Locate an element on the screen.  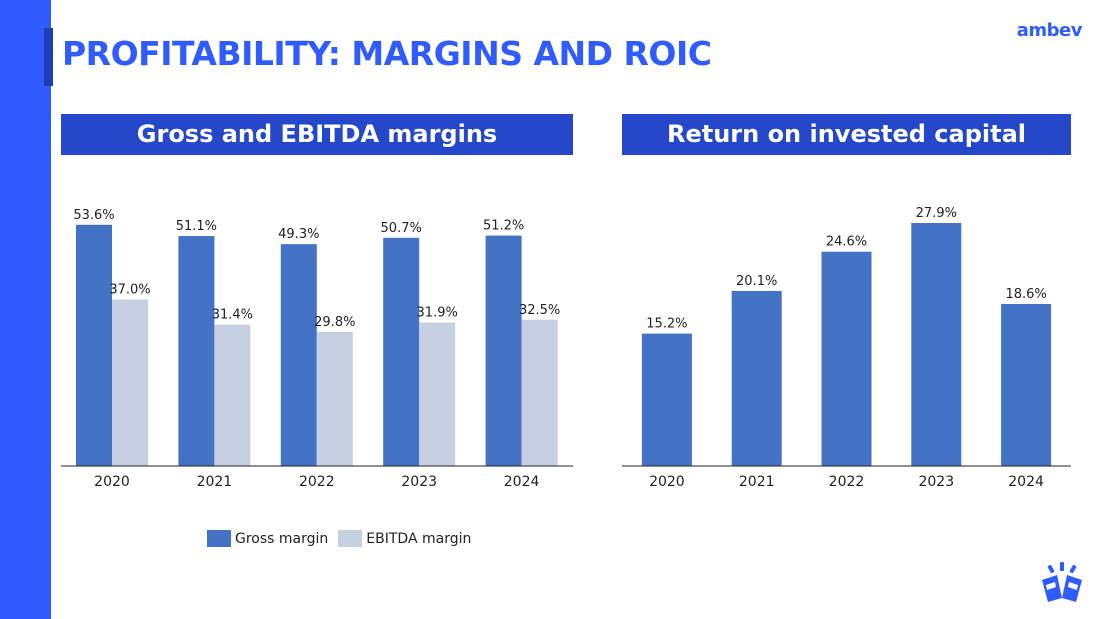
bar-roic-2021 is located at coordinates (756, 378).